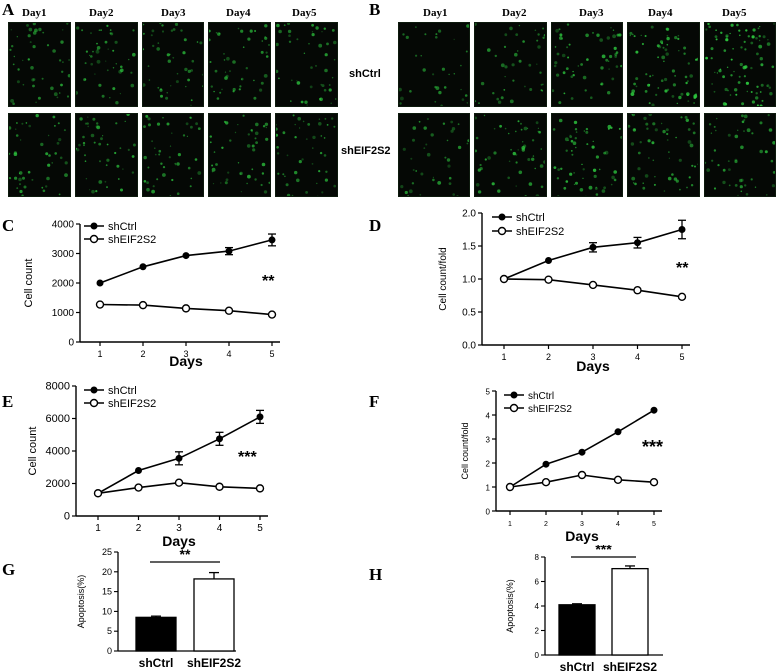  I want to click on panel-a-image-grid, so click(173, 109).